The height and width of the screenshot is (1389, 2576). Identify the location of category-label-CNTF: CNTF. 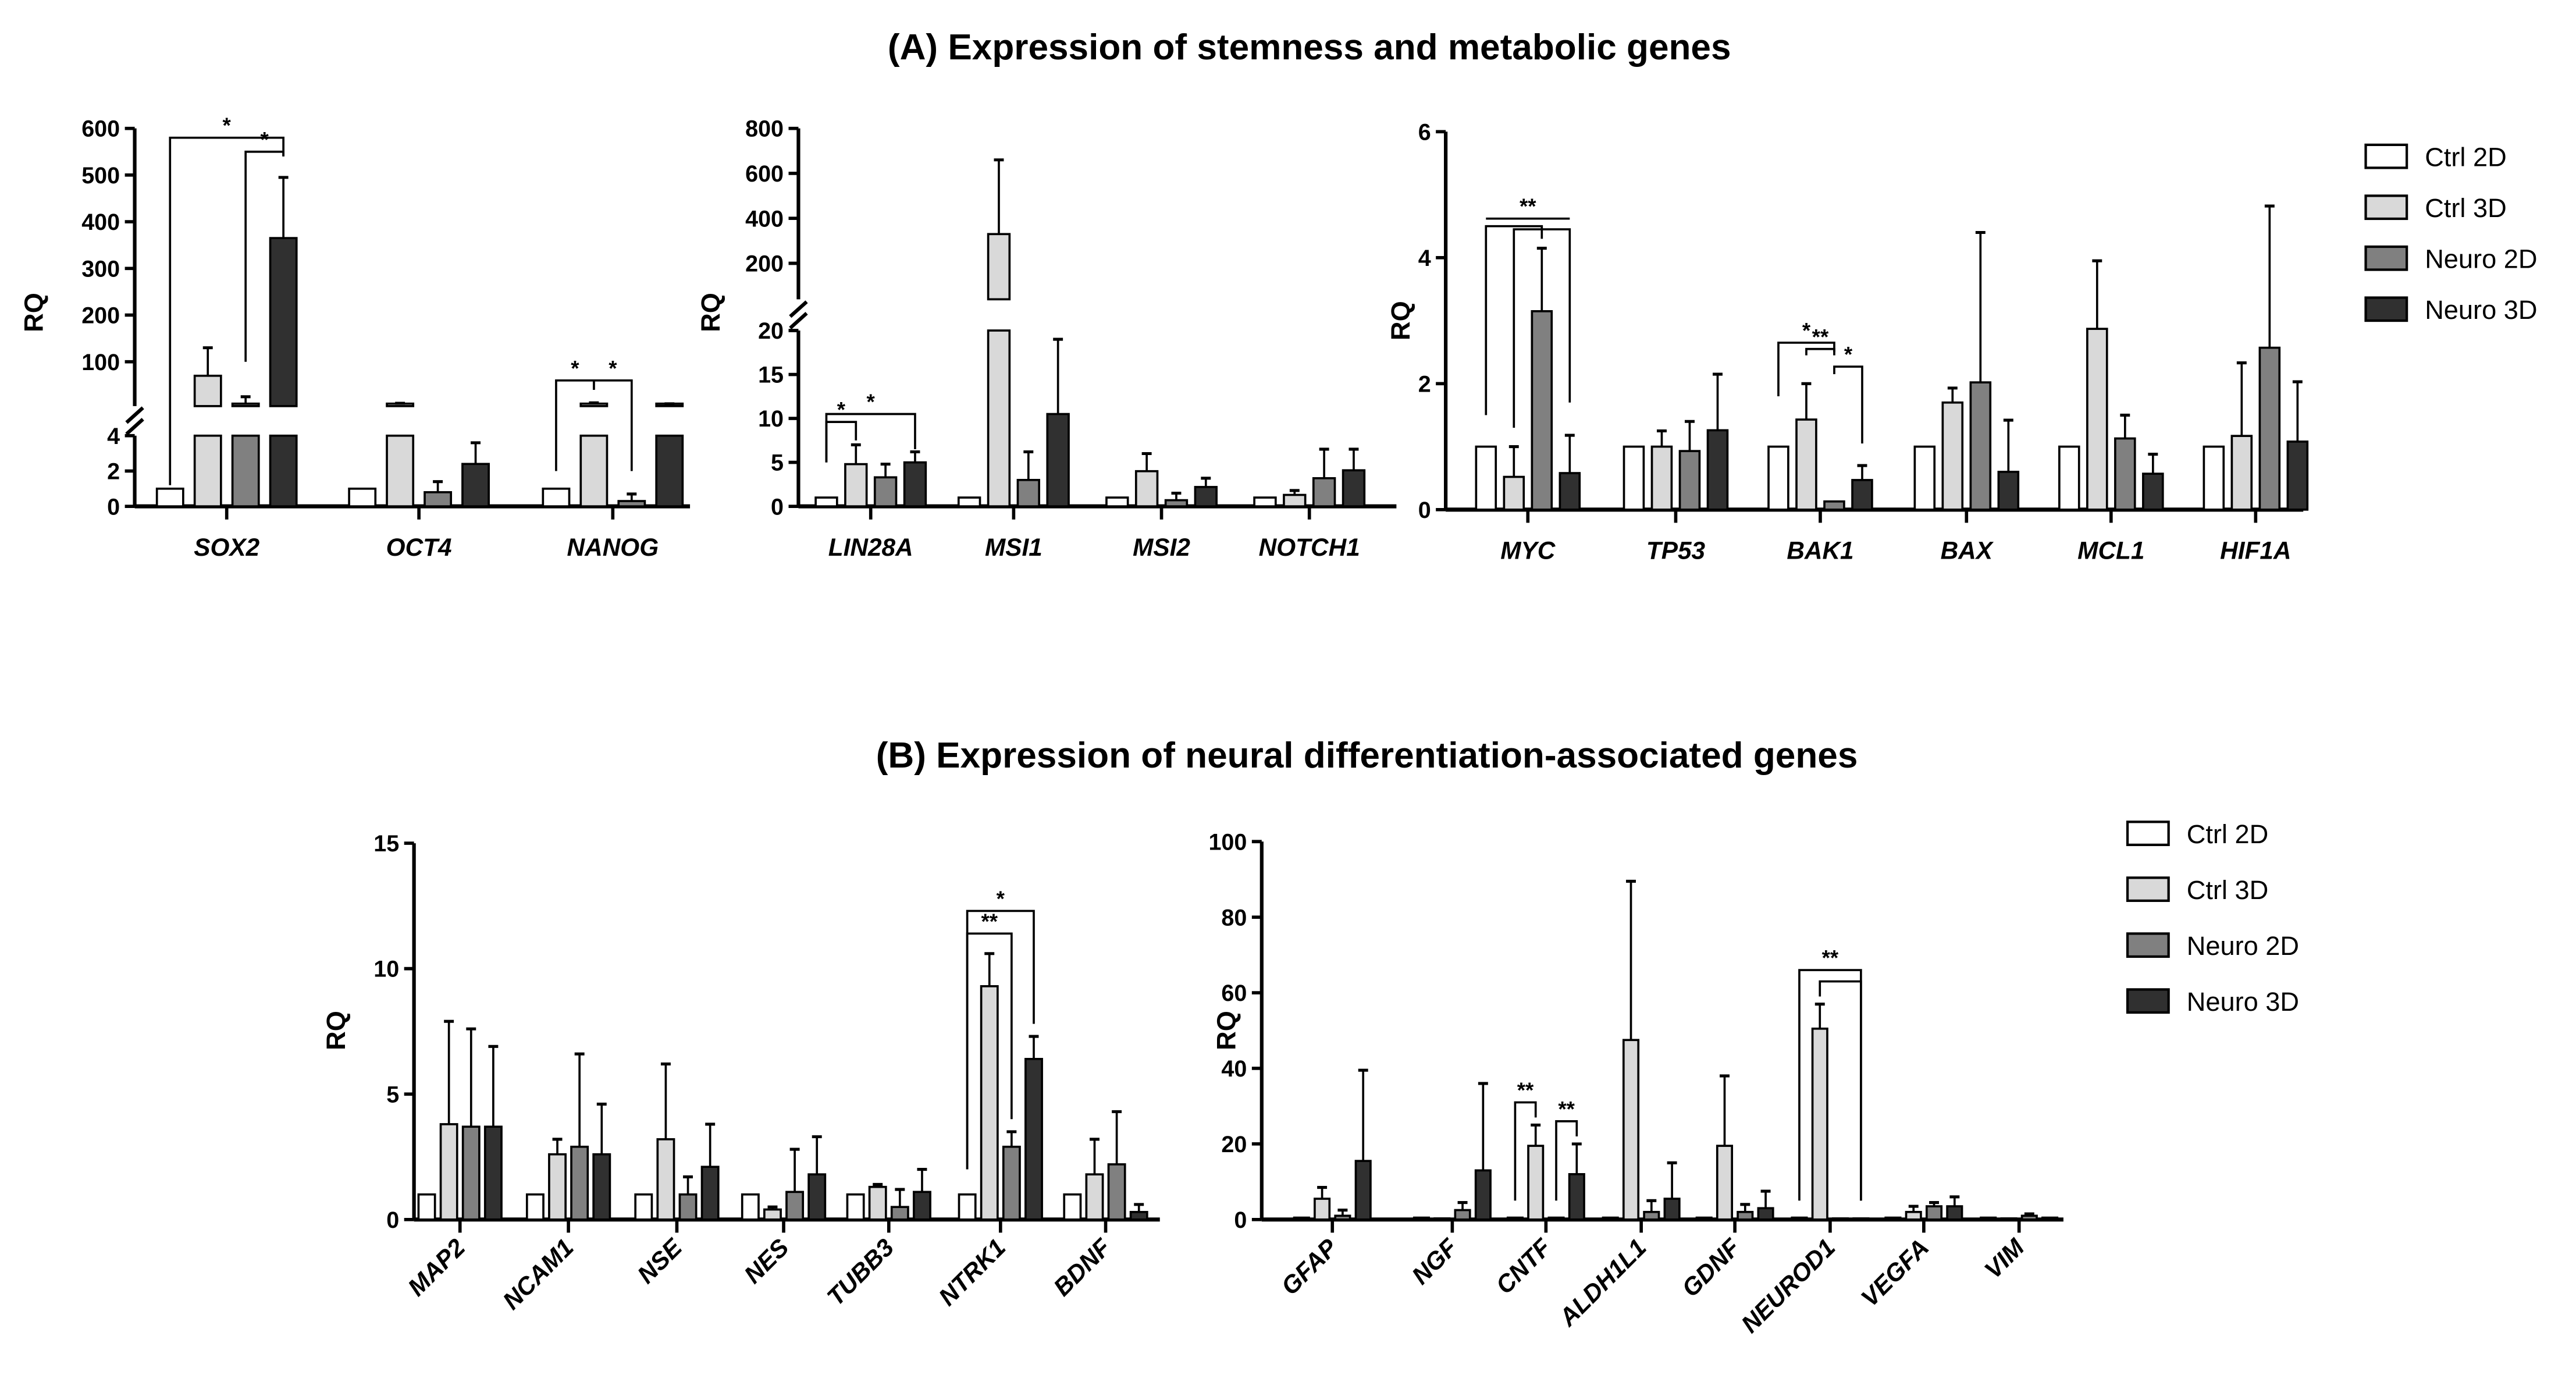
(1524, 1266).